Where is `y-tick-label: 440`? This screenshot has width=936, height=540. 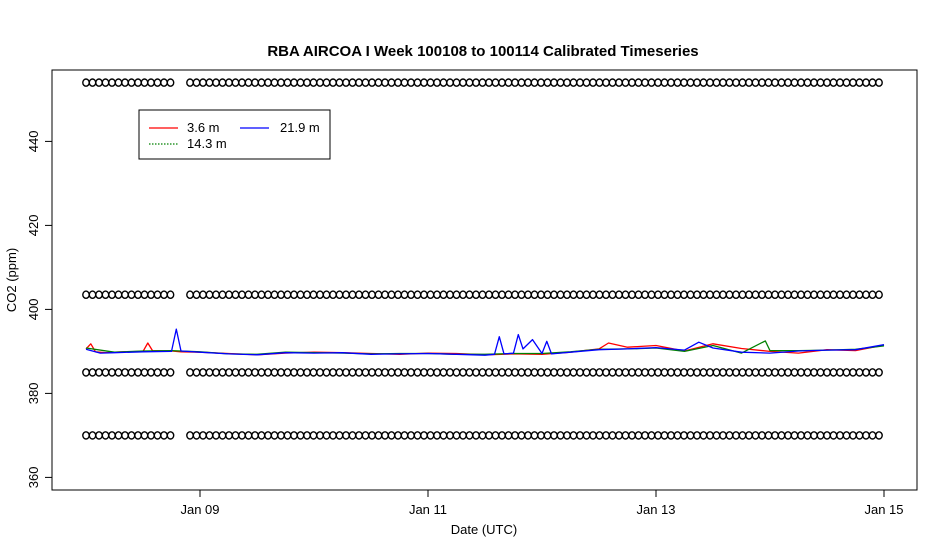 y-tick-label: 440 is located at coordinates (33, 142).